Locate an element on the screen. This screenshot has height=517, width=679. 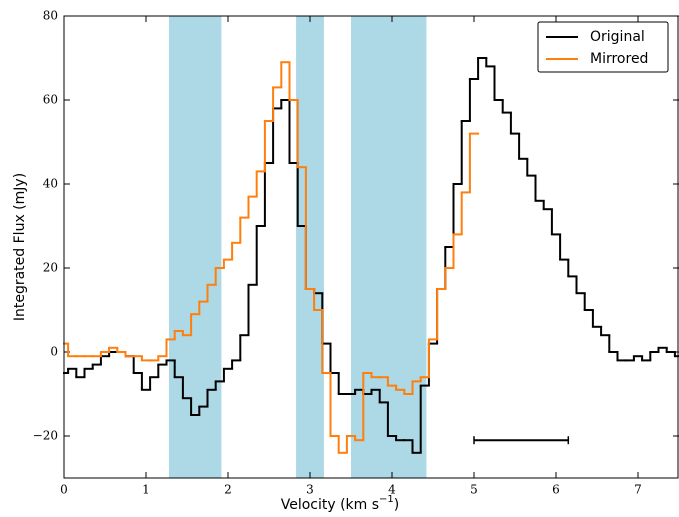
y-tick-label: −20 is located at coordinates (45, 436).